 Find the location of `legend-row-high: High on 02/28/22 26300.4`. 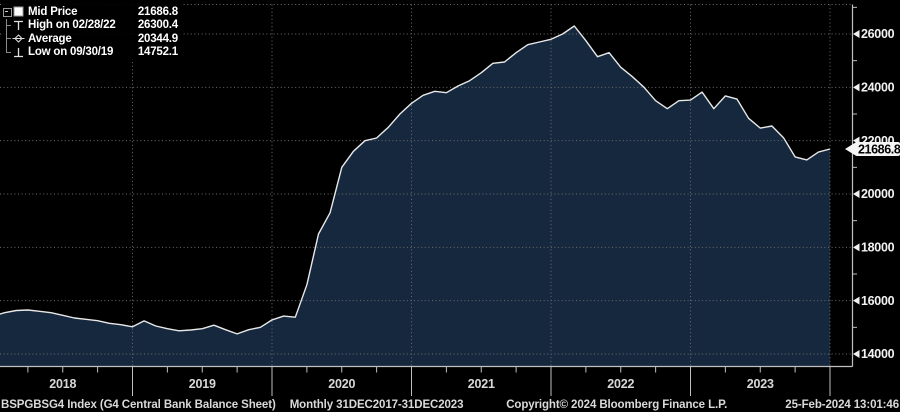

legend-row-high: High on 02/28/22 26300.4 is located at coordinates (90, 25).